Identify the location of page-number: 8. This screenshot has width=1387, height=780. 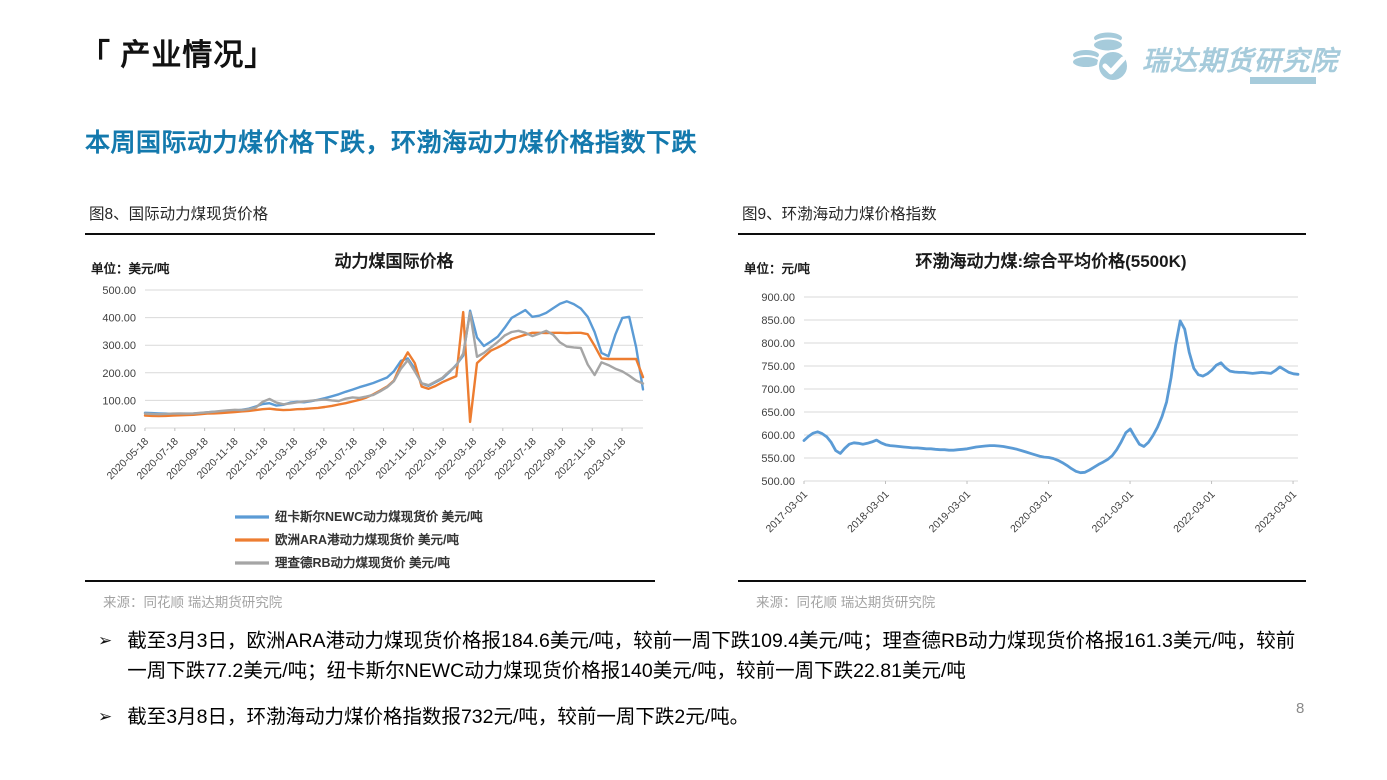
(1300, 708).